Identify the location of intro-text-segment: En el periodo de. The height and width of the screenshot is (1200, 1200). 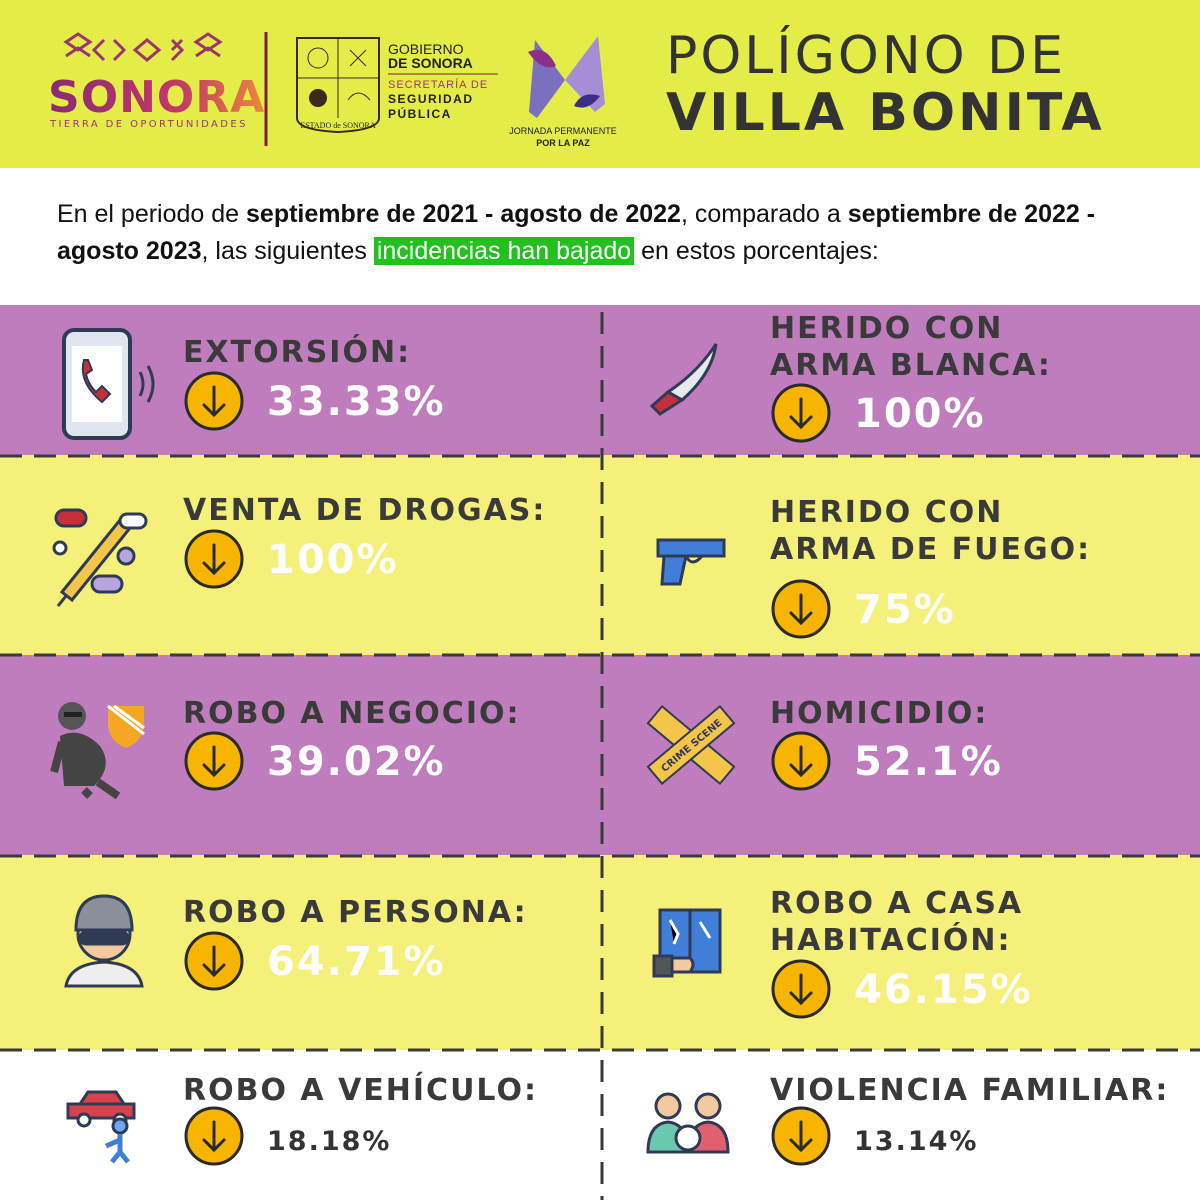
(152, 214).